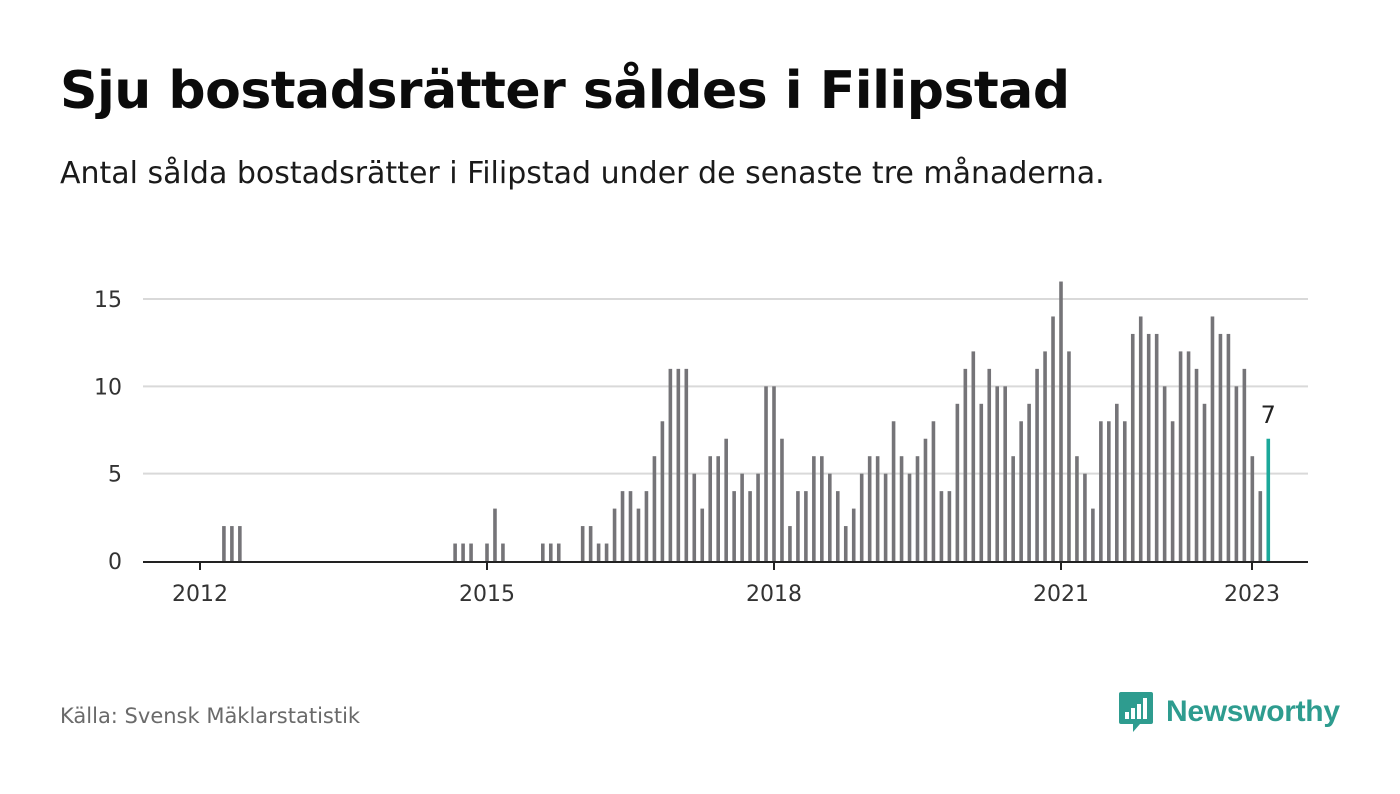 This screenshot has height=794, width=1400. What do you see at coordinates (210, 716) in the screenshot?
I see `source-note: Källa: Svensk Mäklarstatistik` at bounding box center [210, 716].